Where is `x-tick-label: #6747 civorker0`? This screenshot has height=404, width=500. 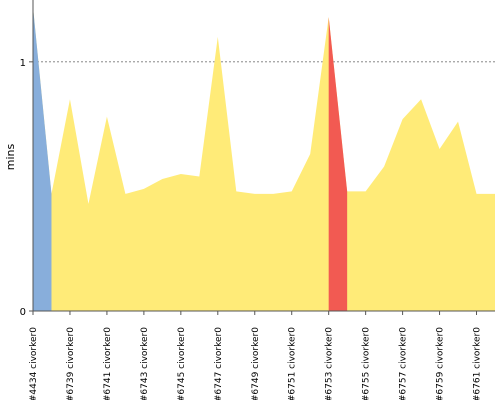
x-tick-label: #6747 civorker0 is located at coordinates (219, 363).